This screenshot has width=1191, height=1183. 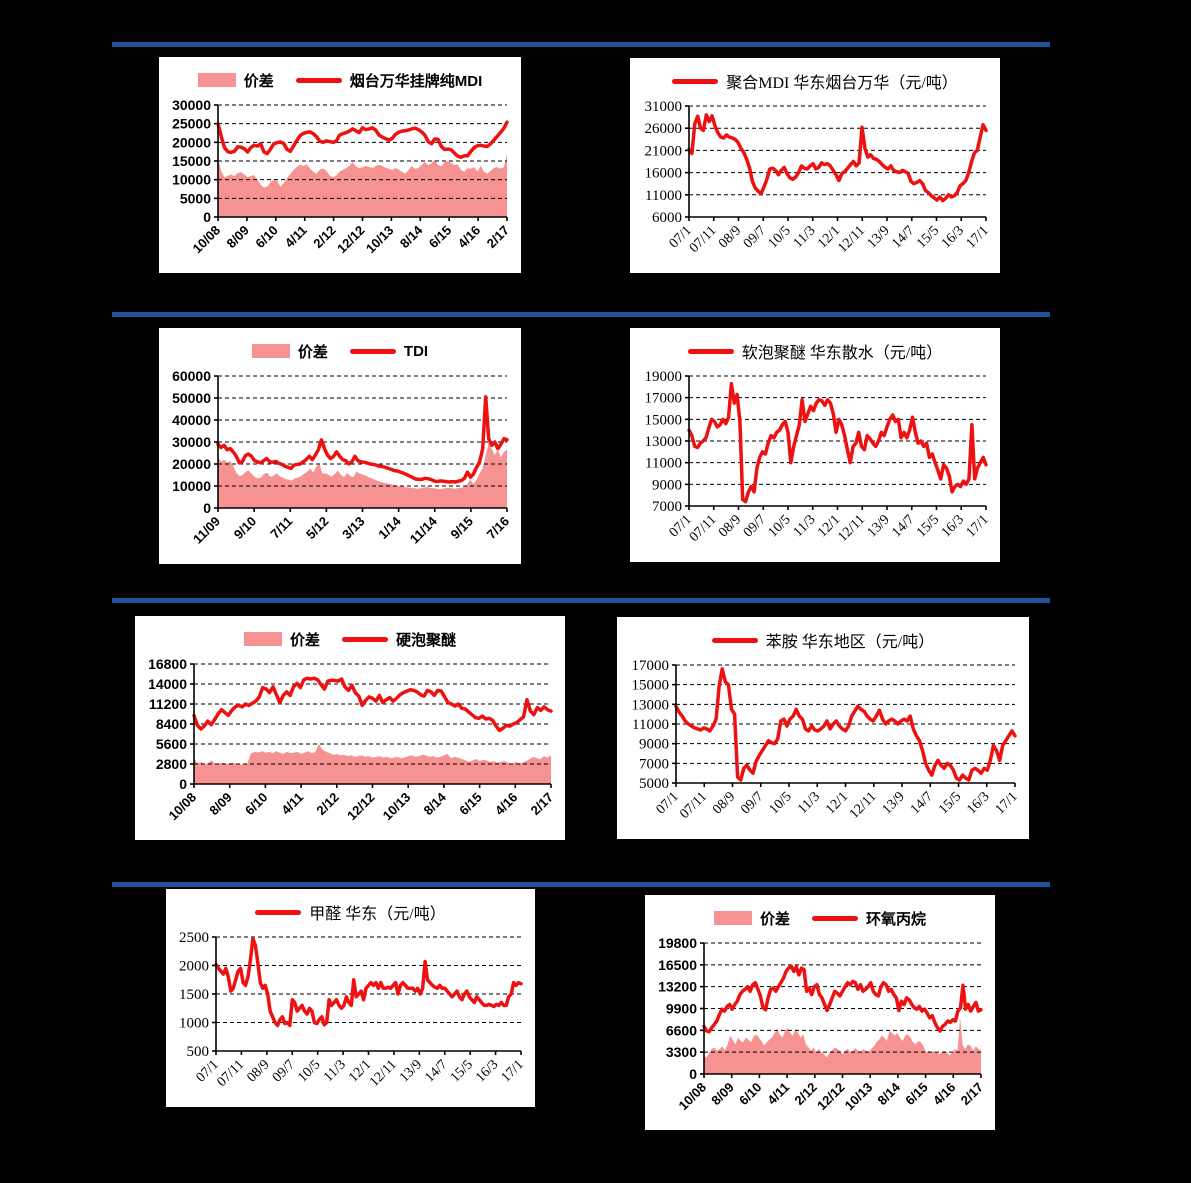 What do you see at coordinates (896, 919) in the screenshot?
I see `legend-label: 环氧丙烷` at bounding box center [896, 919].